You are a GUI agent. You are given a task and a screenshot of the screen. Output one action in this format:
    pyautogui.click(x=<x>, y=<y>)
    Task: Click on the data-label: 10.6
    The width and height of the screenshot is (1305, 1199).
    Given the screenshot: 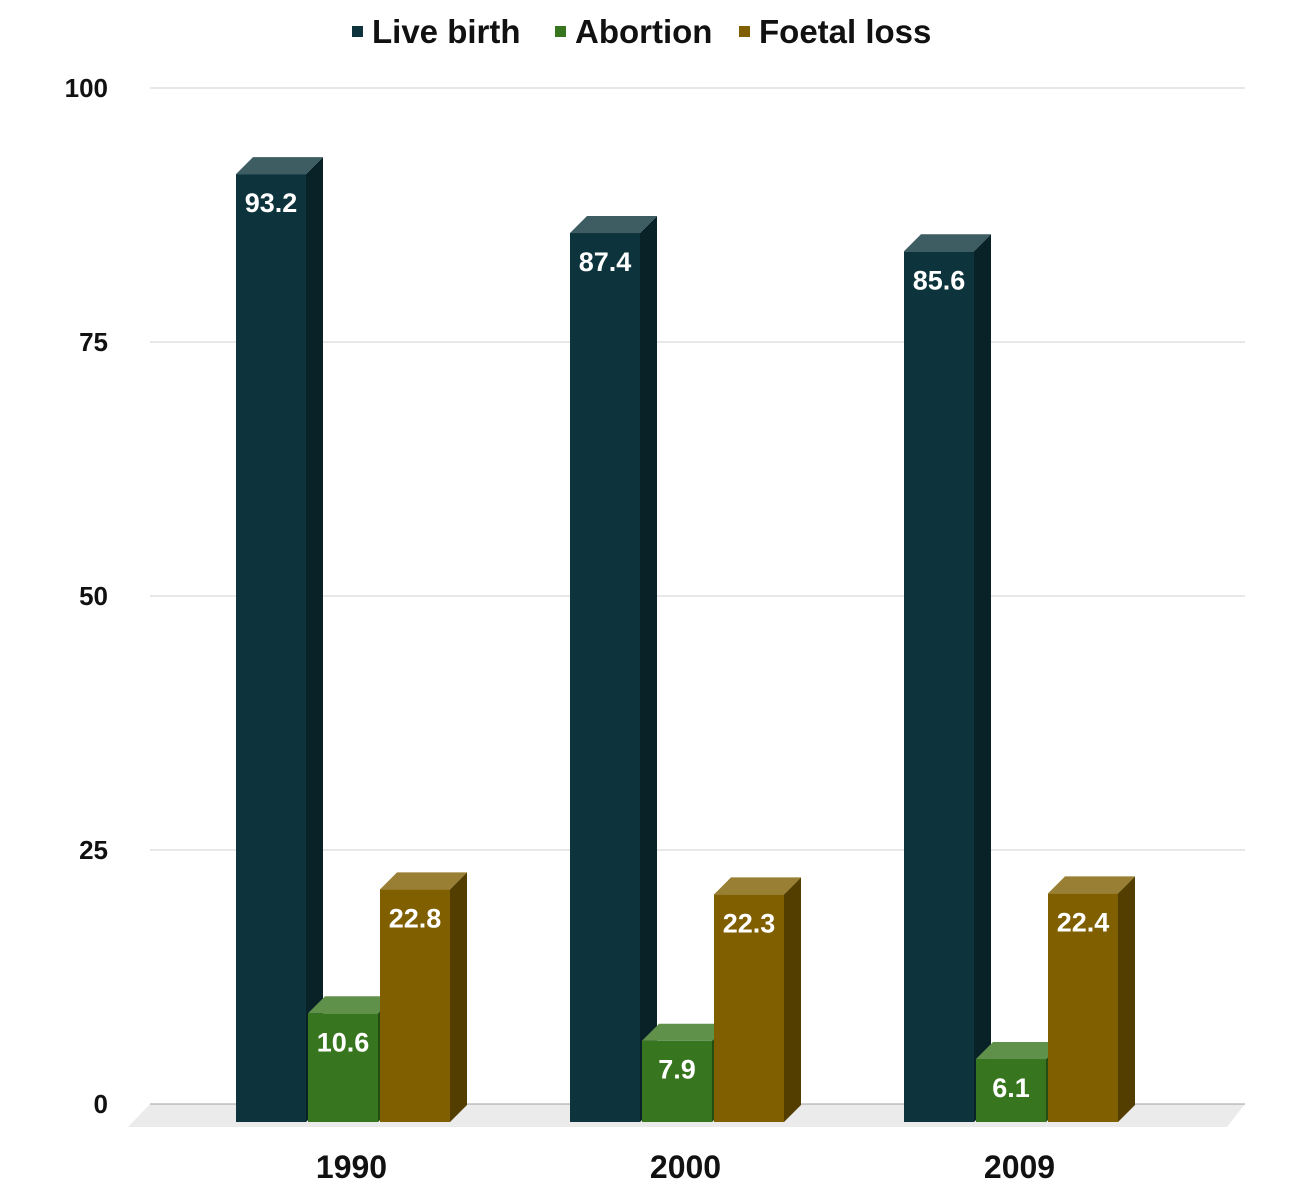 What is the action you would take?
    pyautogui.click(x=343, y=1042)
    